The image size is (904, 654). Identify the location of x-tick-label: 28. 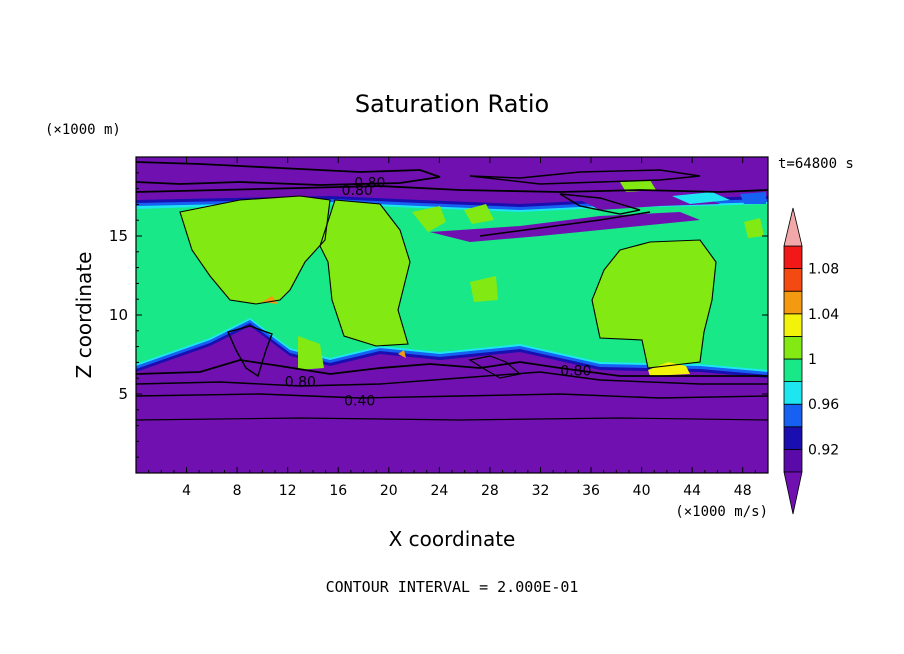
(490, 491).